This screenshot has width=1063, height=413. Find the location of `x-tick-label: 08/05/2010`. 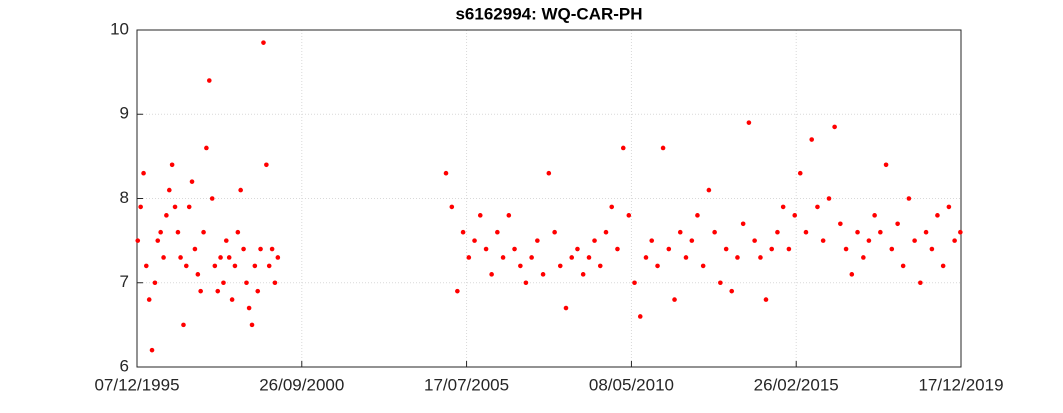

x-tick-label: 08/05/2010 is located at coordinates (631, 384).